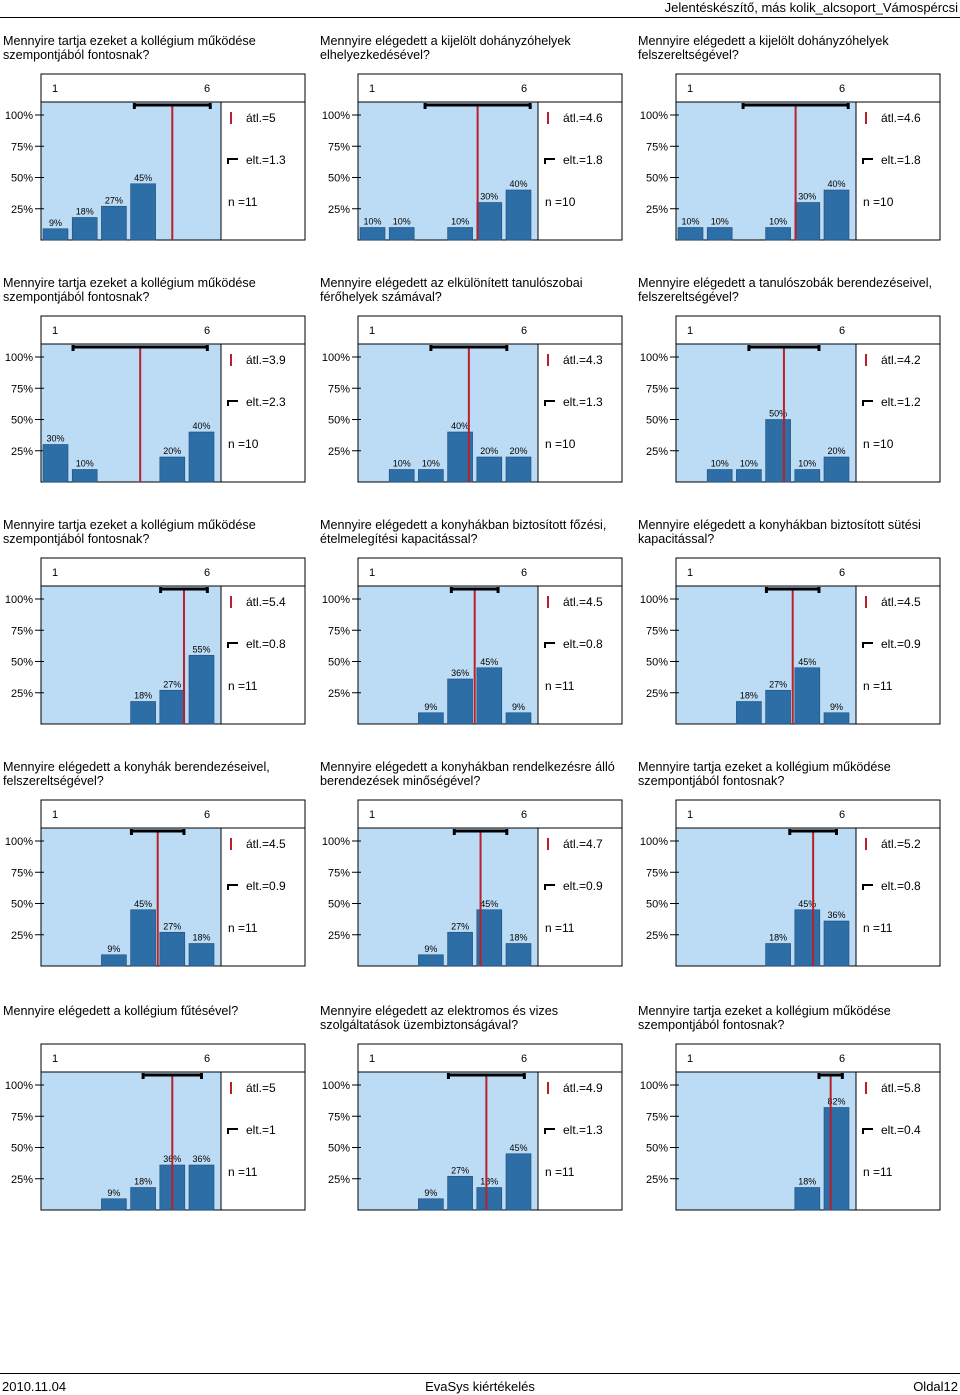 Image resolution: width=960 pixels, height=1395 pixels. I want to click on std-value: elt.=1, so click(261, 1130).